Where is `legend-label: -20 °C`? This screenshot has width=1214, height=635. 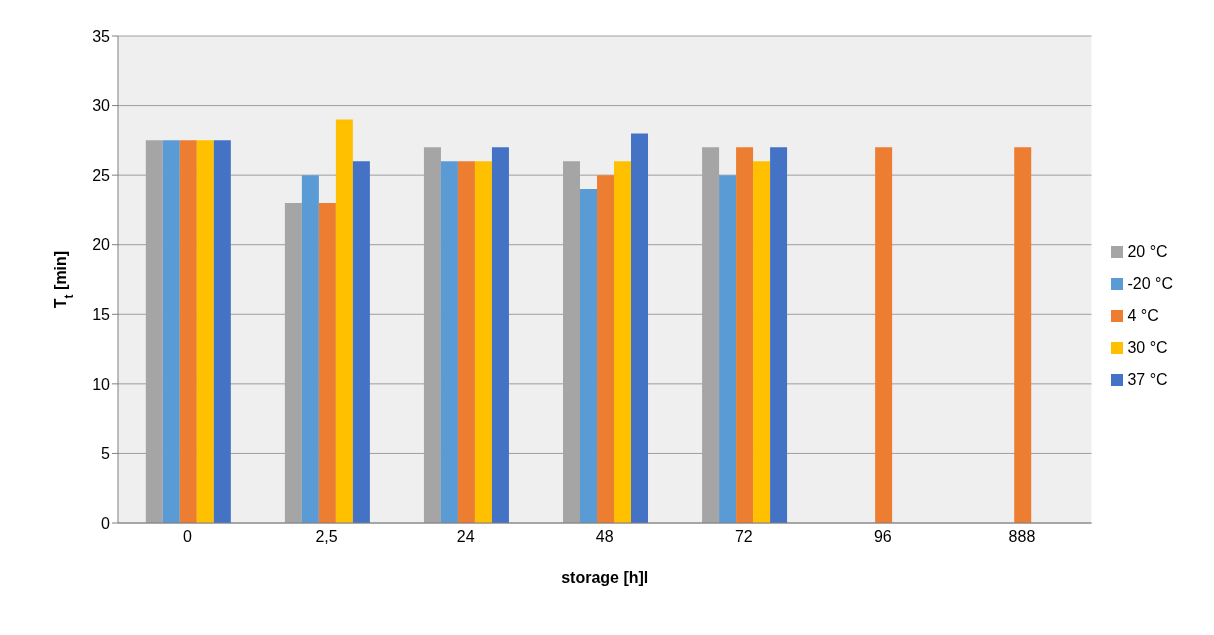
legend-label: -20 °C is located at coordinates (1150, 283).